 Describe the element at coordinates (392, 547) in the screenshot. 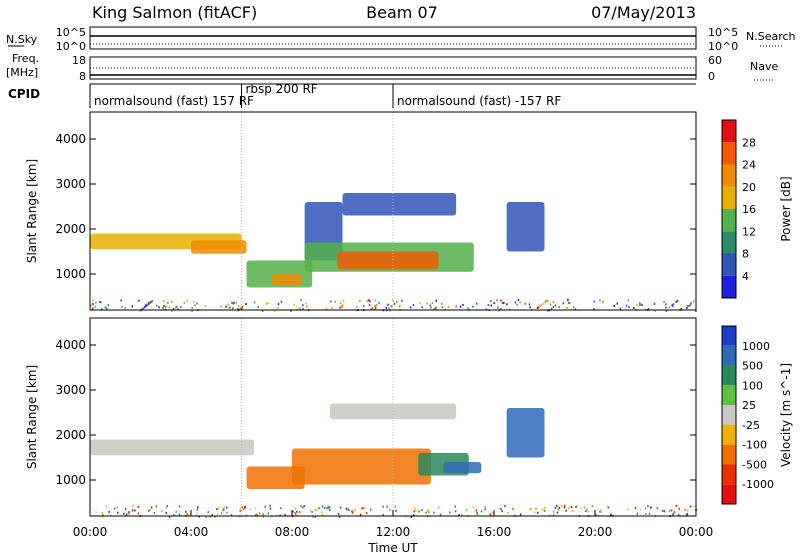

I see `x-axis-label: Time UT` at that location.